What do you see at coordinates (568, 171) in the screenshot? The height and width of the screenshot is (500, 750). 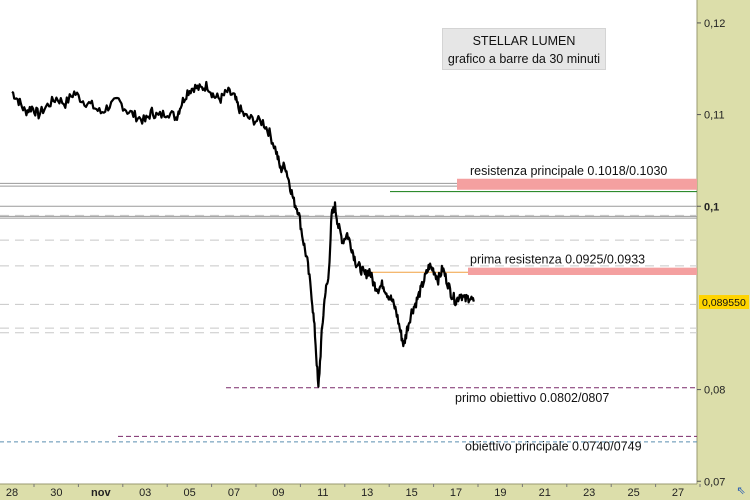 I see `zone-label-0: resistenza principale 0.1018/0.1030` at bounding box center [568, 171].